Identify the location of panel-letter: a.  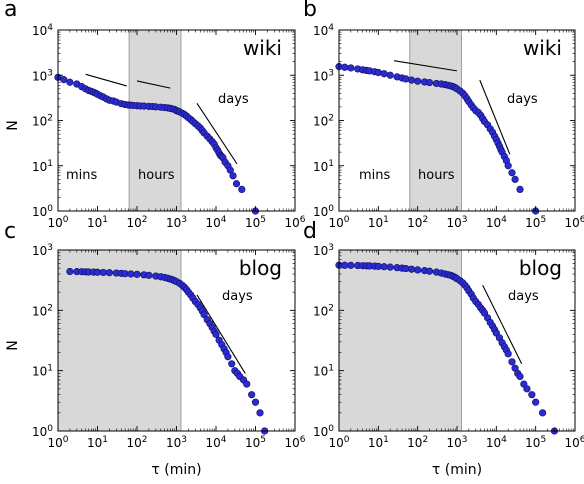
(10, 11).